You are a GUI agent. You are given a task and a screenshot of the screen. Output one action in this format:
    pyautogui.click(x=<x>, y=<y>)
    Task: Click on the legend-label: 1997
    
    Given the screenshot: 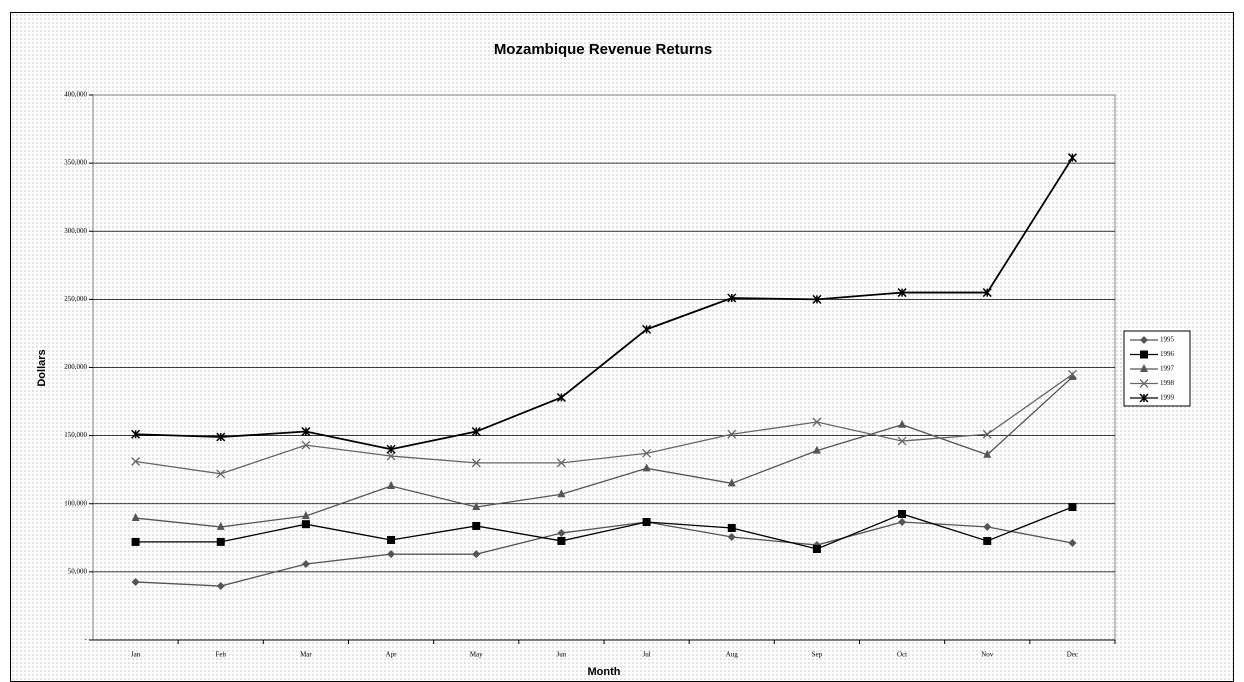 What is the action you would take?
    pyautogui.click(x=1167, y=369)
    